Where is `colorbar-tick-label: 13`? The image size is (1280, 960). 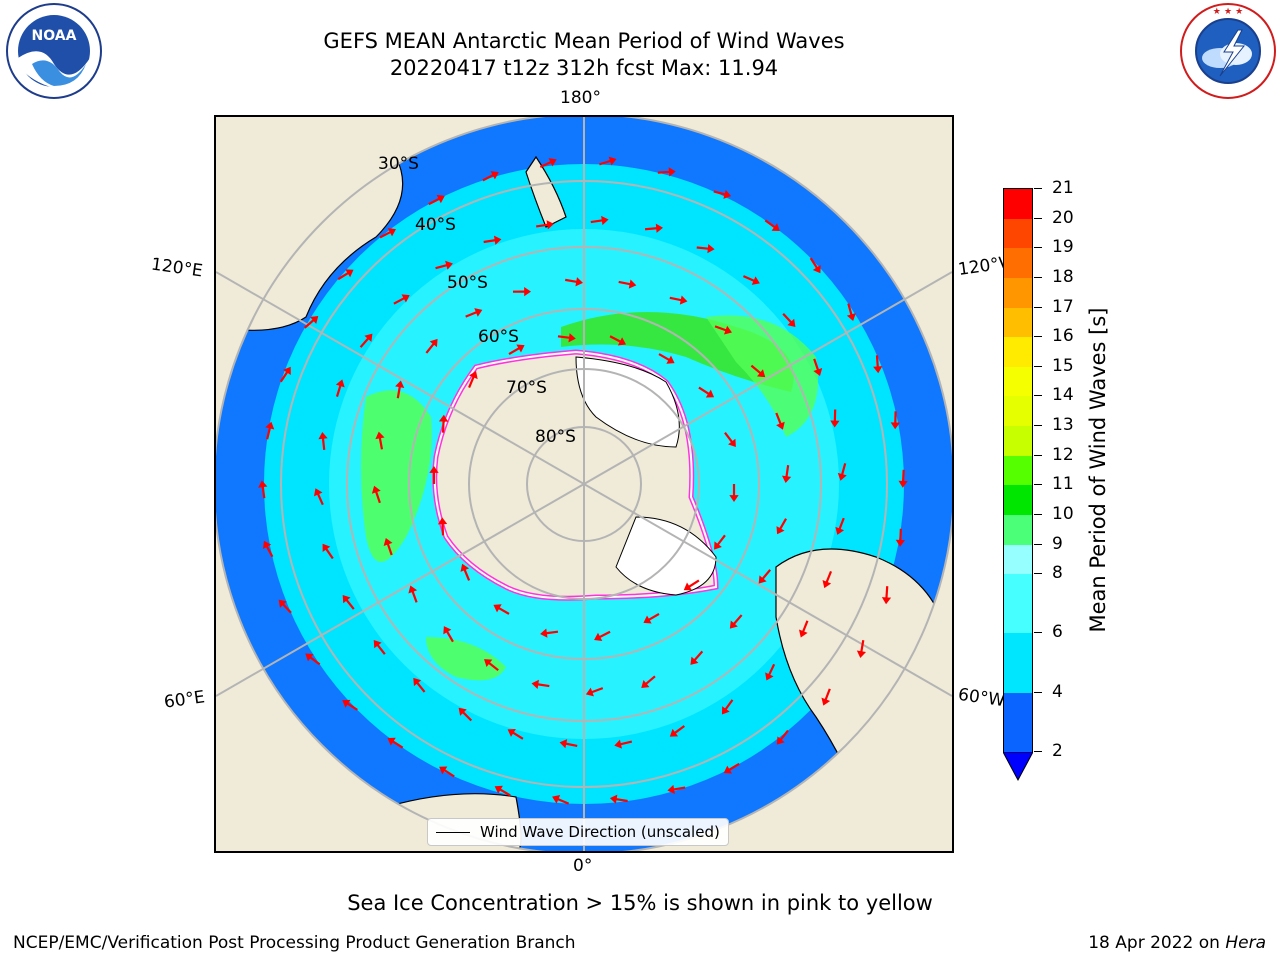 colorbar-tick-label: 13 is located at coordinates (1063, 425).